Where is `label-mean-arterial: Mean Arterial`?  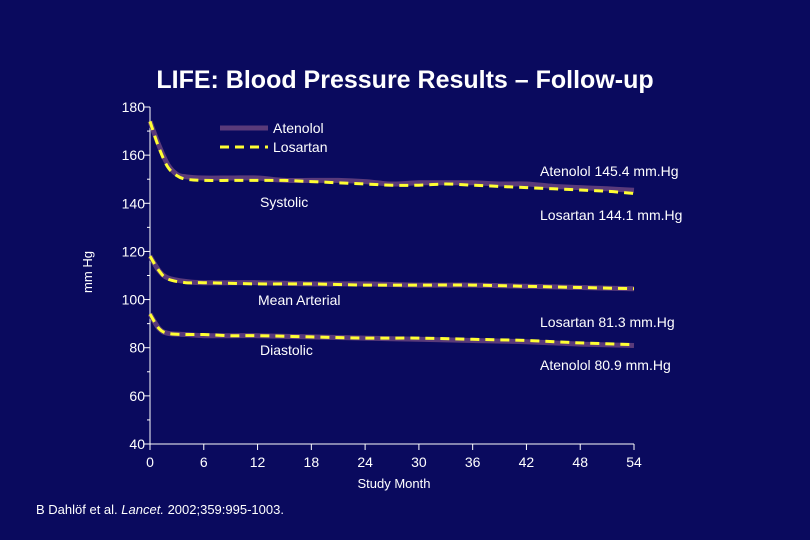
label-mean-arterial: Mean Arterial is located at coordinates (299, 300).